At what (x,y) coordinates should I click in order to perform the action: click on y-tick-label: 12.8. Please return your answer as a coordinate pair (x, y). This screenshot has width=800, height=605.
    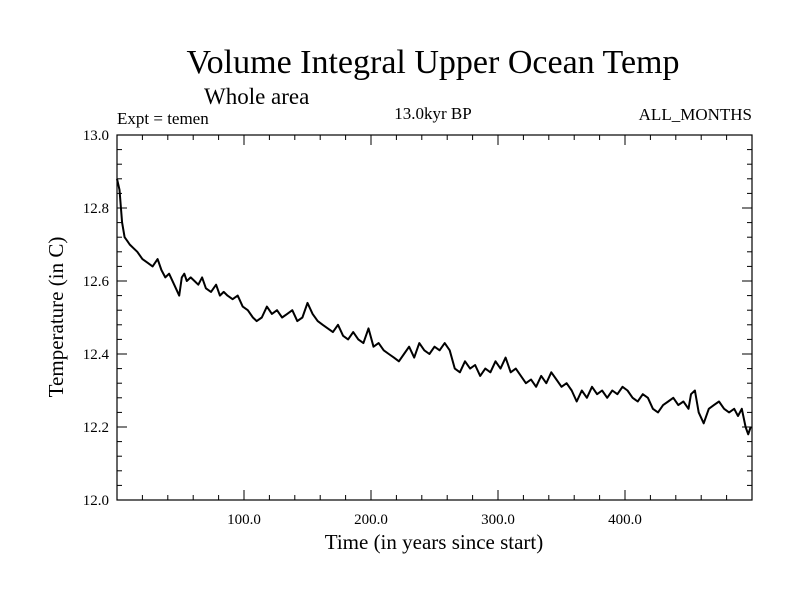
    Looking at the image, I should click on (96, 209).